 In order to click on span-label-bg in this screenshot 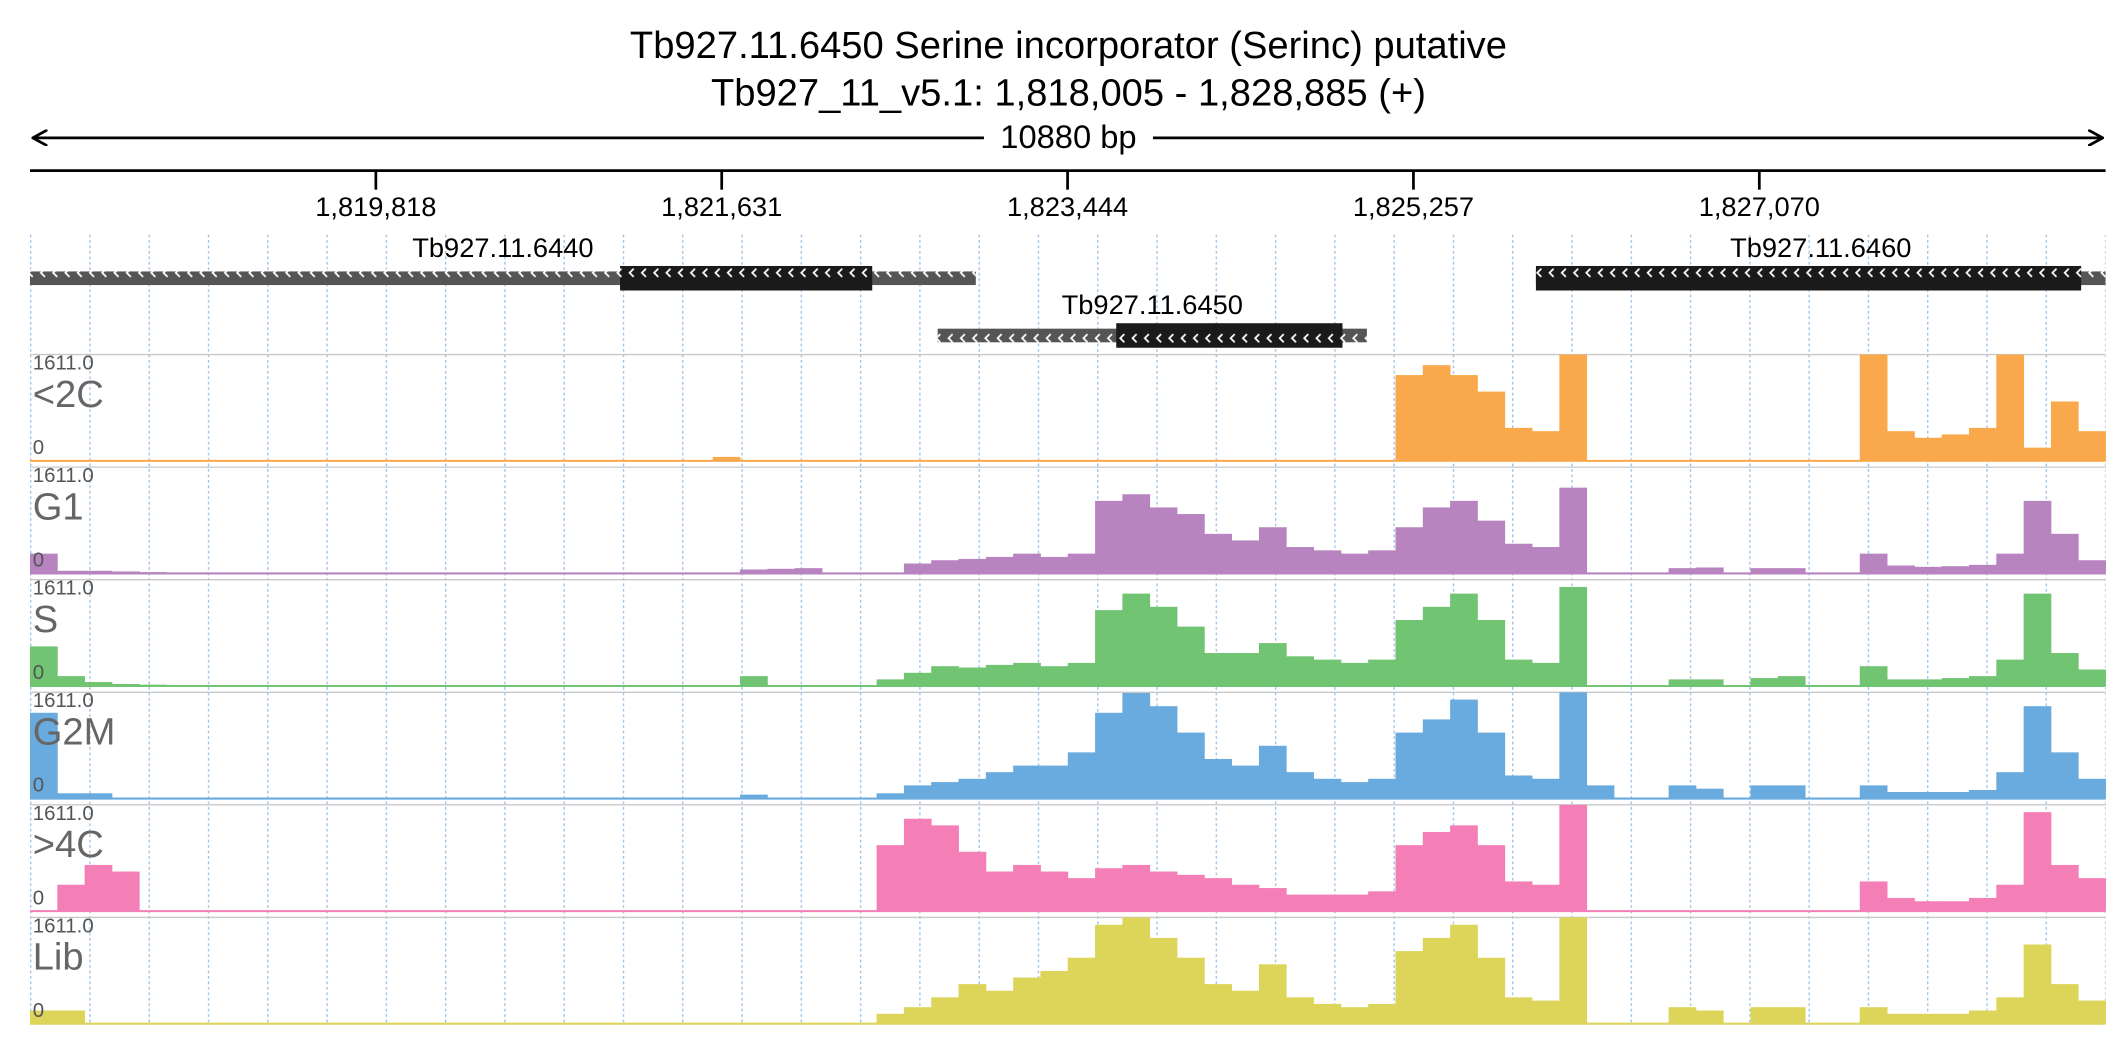, I will do `click(1068, 138)`.